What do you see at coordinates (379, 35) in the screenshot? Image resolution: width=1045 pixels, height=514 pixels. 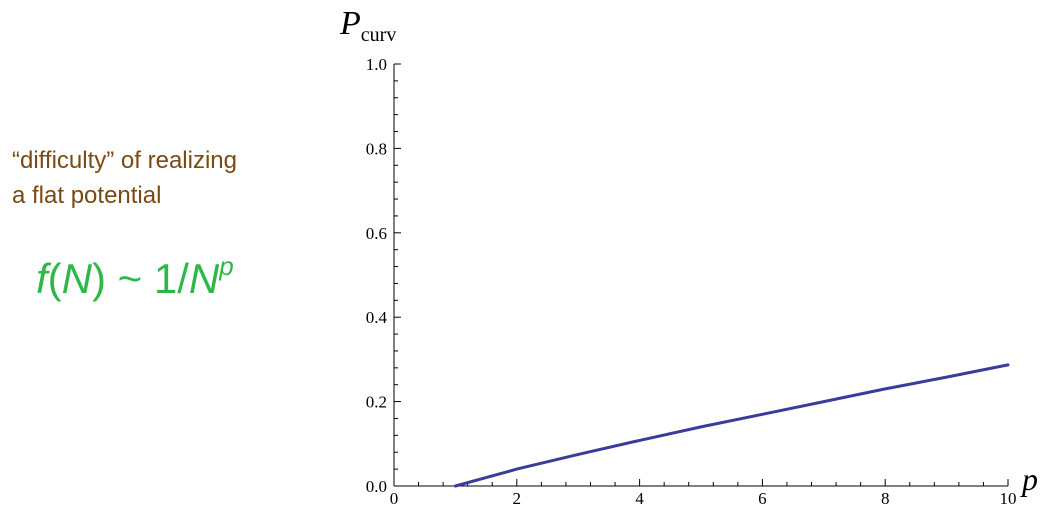 I see `y-axis-label-sub: curv` at bounding box center [379, 35].